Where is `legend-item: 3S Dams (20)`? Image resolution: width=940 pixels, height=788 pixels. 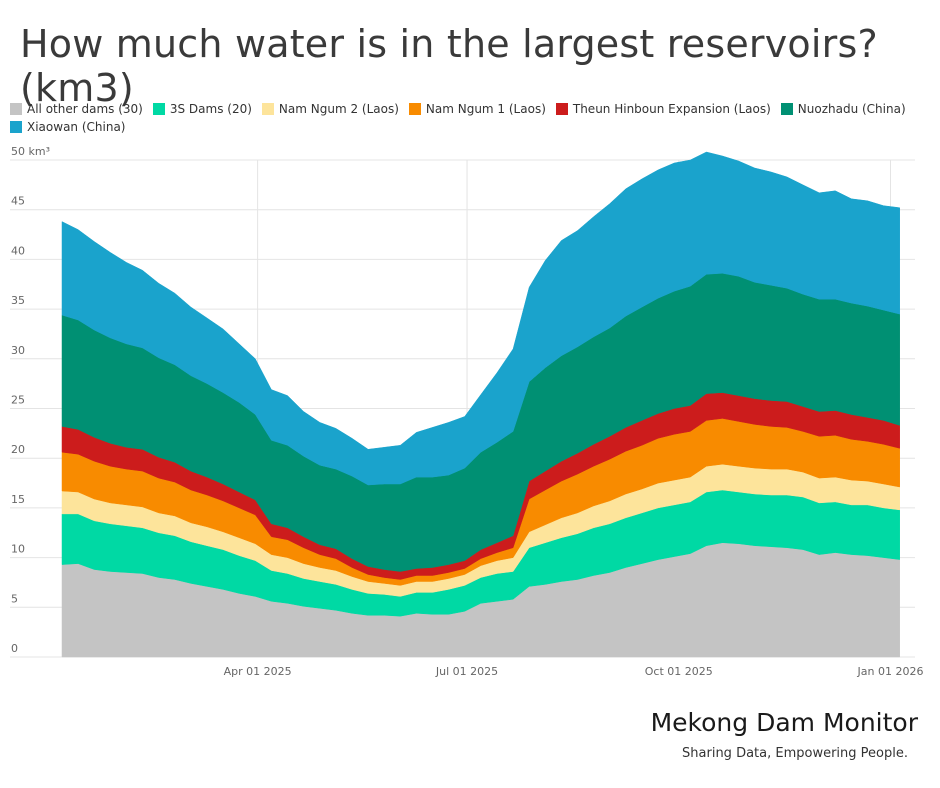 legend-item: 3S Dams (20) is located at coordinates (202, 109).